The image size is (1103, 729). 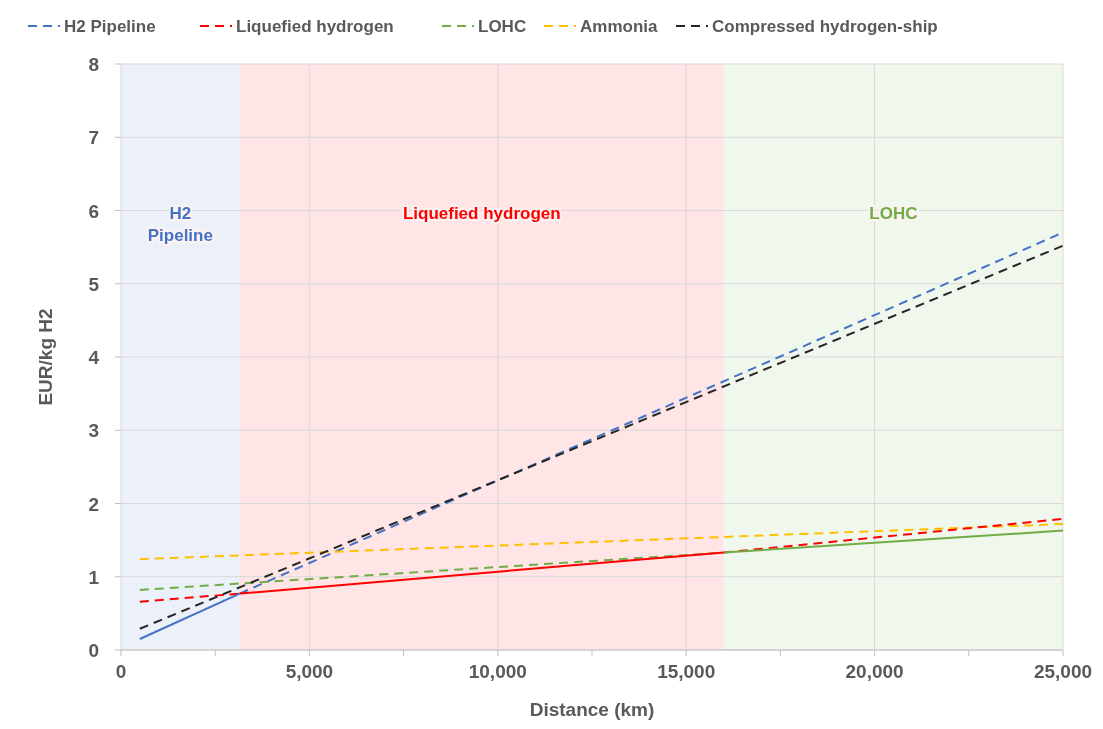 What do you see at coordinates (315, 26) in the screenshot?
I see `legend-label: Liquefied hydrogen` at bounding box center [315, 26].